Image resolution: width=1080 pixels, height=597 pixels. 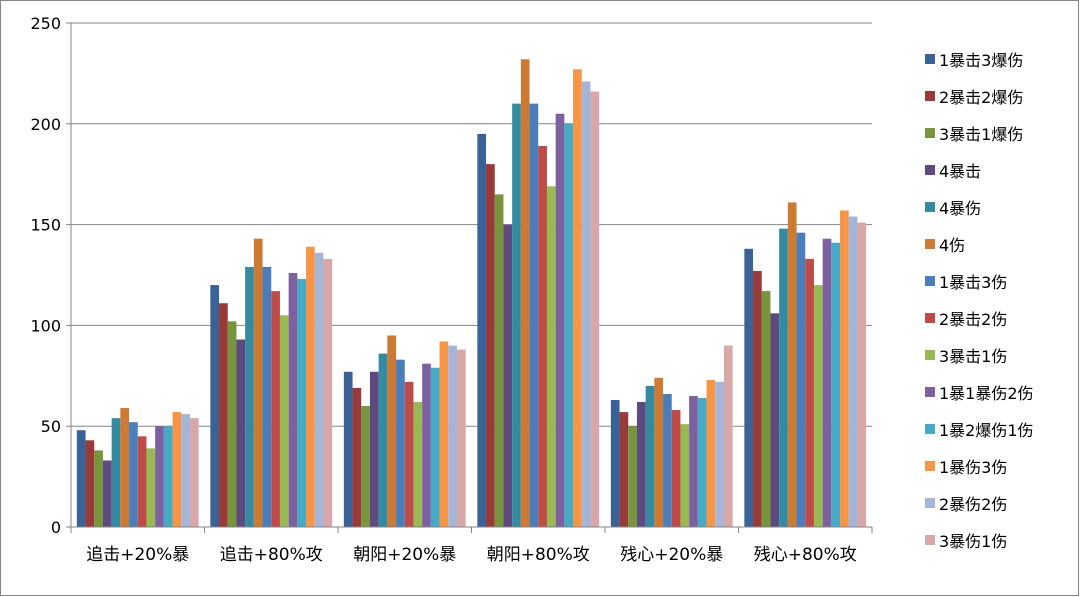 I want to click on legend-item: 4暴伤, so click(x=1000, y=206).